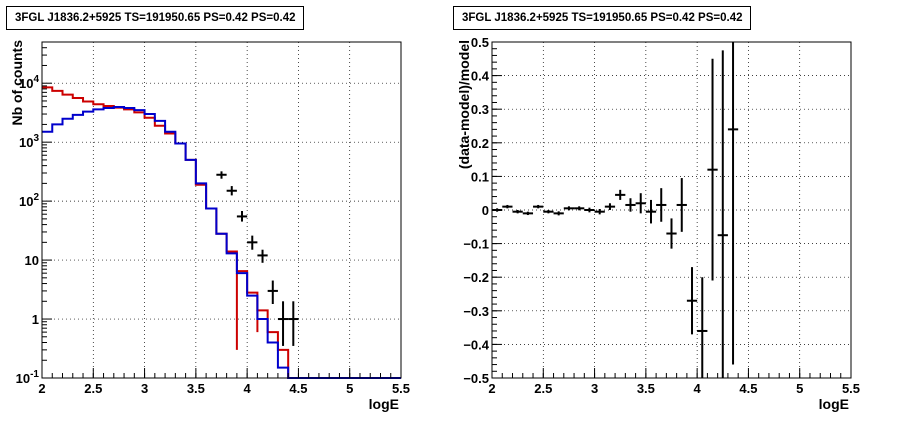 The height and width of the screenshot is (421, 898). I want to click on left-y-tick-label: 10², so click(29, 200).